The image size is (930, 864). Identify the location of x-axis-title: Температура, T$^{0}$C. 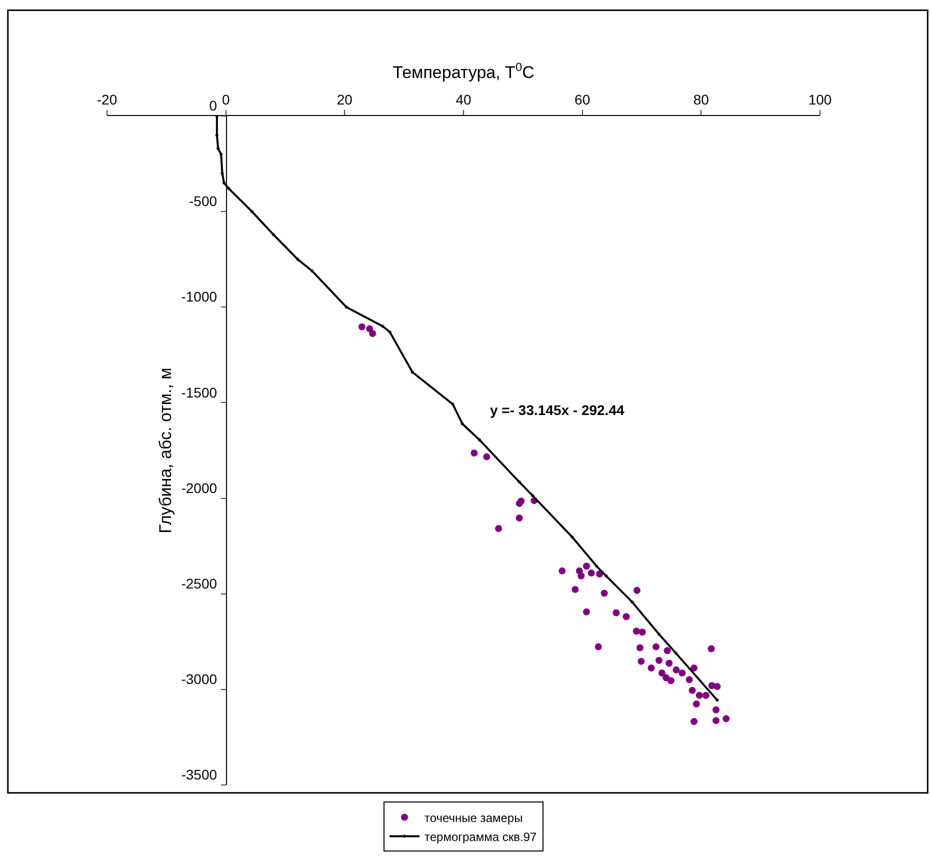
(463, 71).